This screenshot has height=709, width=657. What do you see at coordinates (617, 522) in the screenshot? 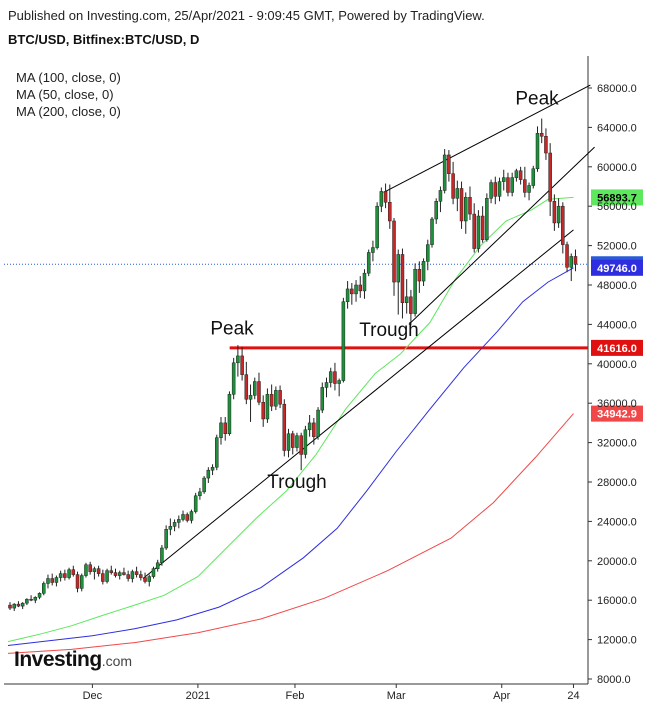
I see `y-tick-label: 24000.0` at bounding box center [617, 522].